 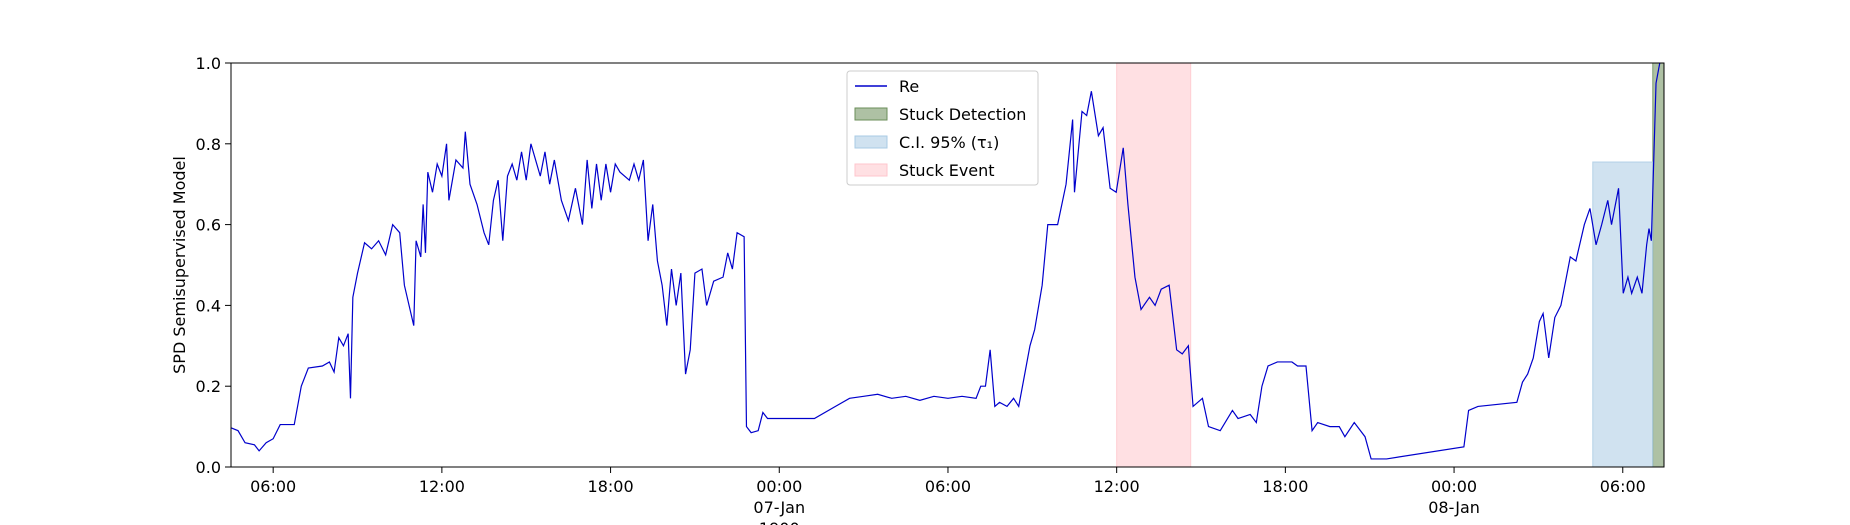 I want to click on legend-label: C.I. 95% (τ₁), so click(x=949, y=142).